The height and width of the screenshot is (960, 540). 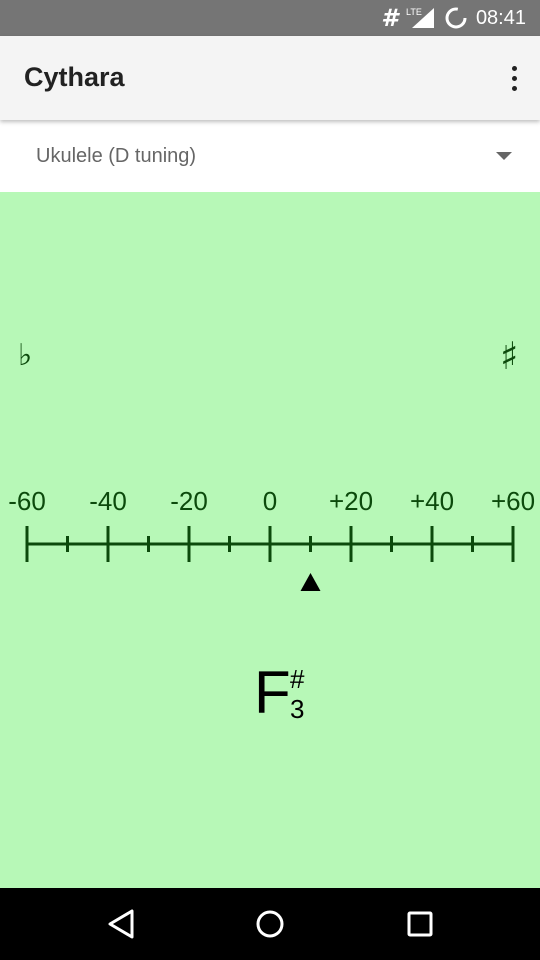 I want to click on scale-label: +20, so click(x=351, y=501).